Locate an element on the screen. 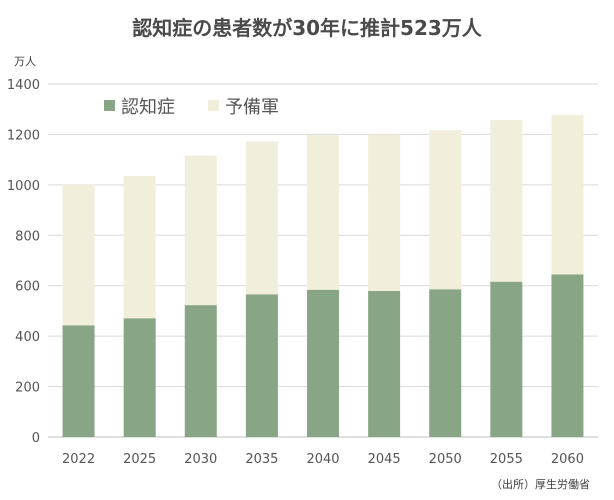 The image size is (614, 500). x-tick-label: 2030 is located at coordinates (200, 459).